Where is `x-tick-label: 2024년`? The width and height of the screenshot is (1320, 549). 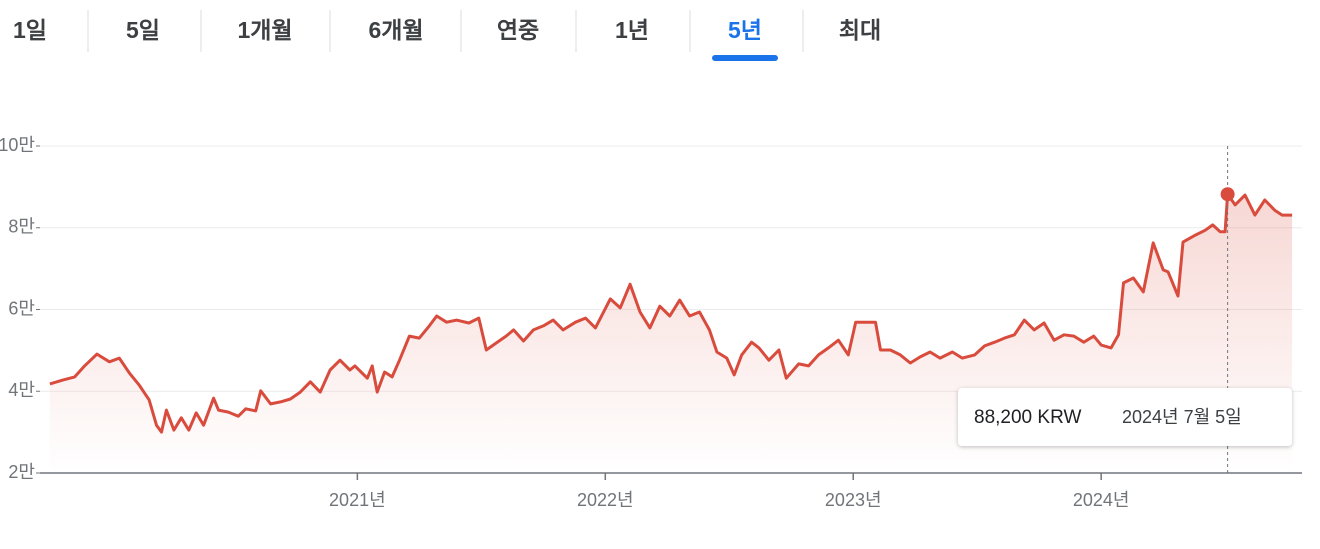
x-tick-label: 2024년 is located at coordinates (1101, 500).